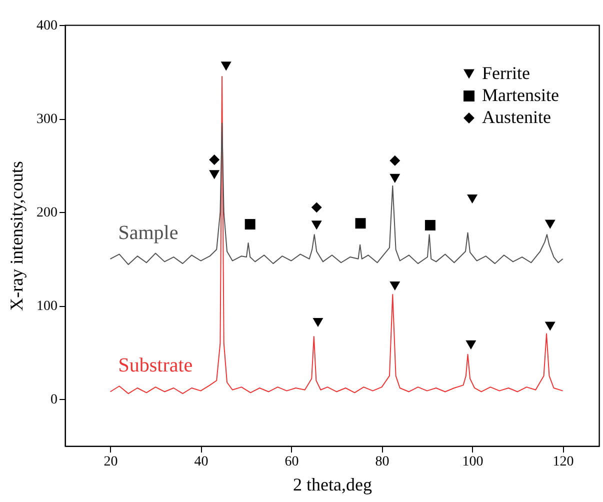  I want to click on y-tick-label: 100, so click(47, 306).